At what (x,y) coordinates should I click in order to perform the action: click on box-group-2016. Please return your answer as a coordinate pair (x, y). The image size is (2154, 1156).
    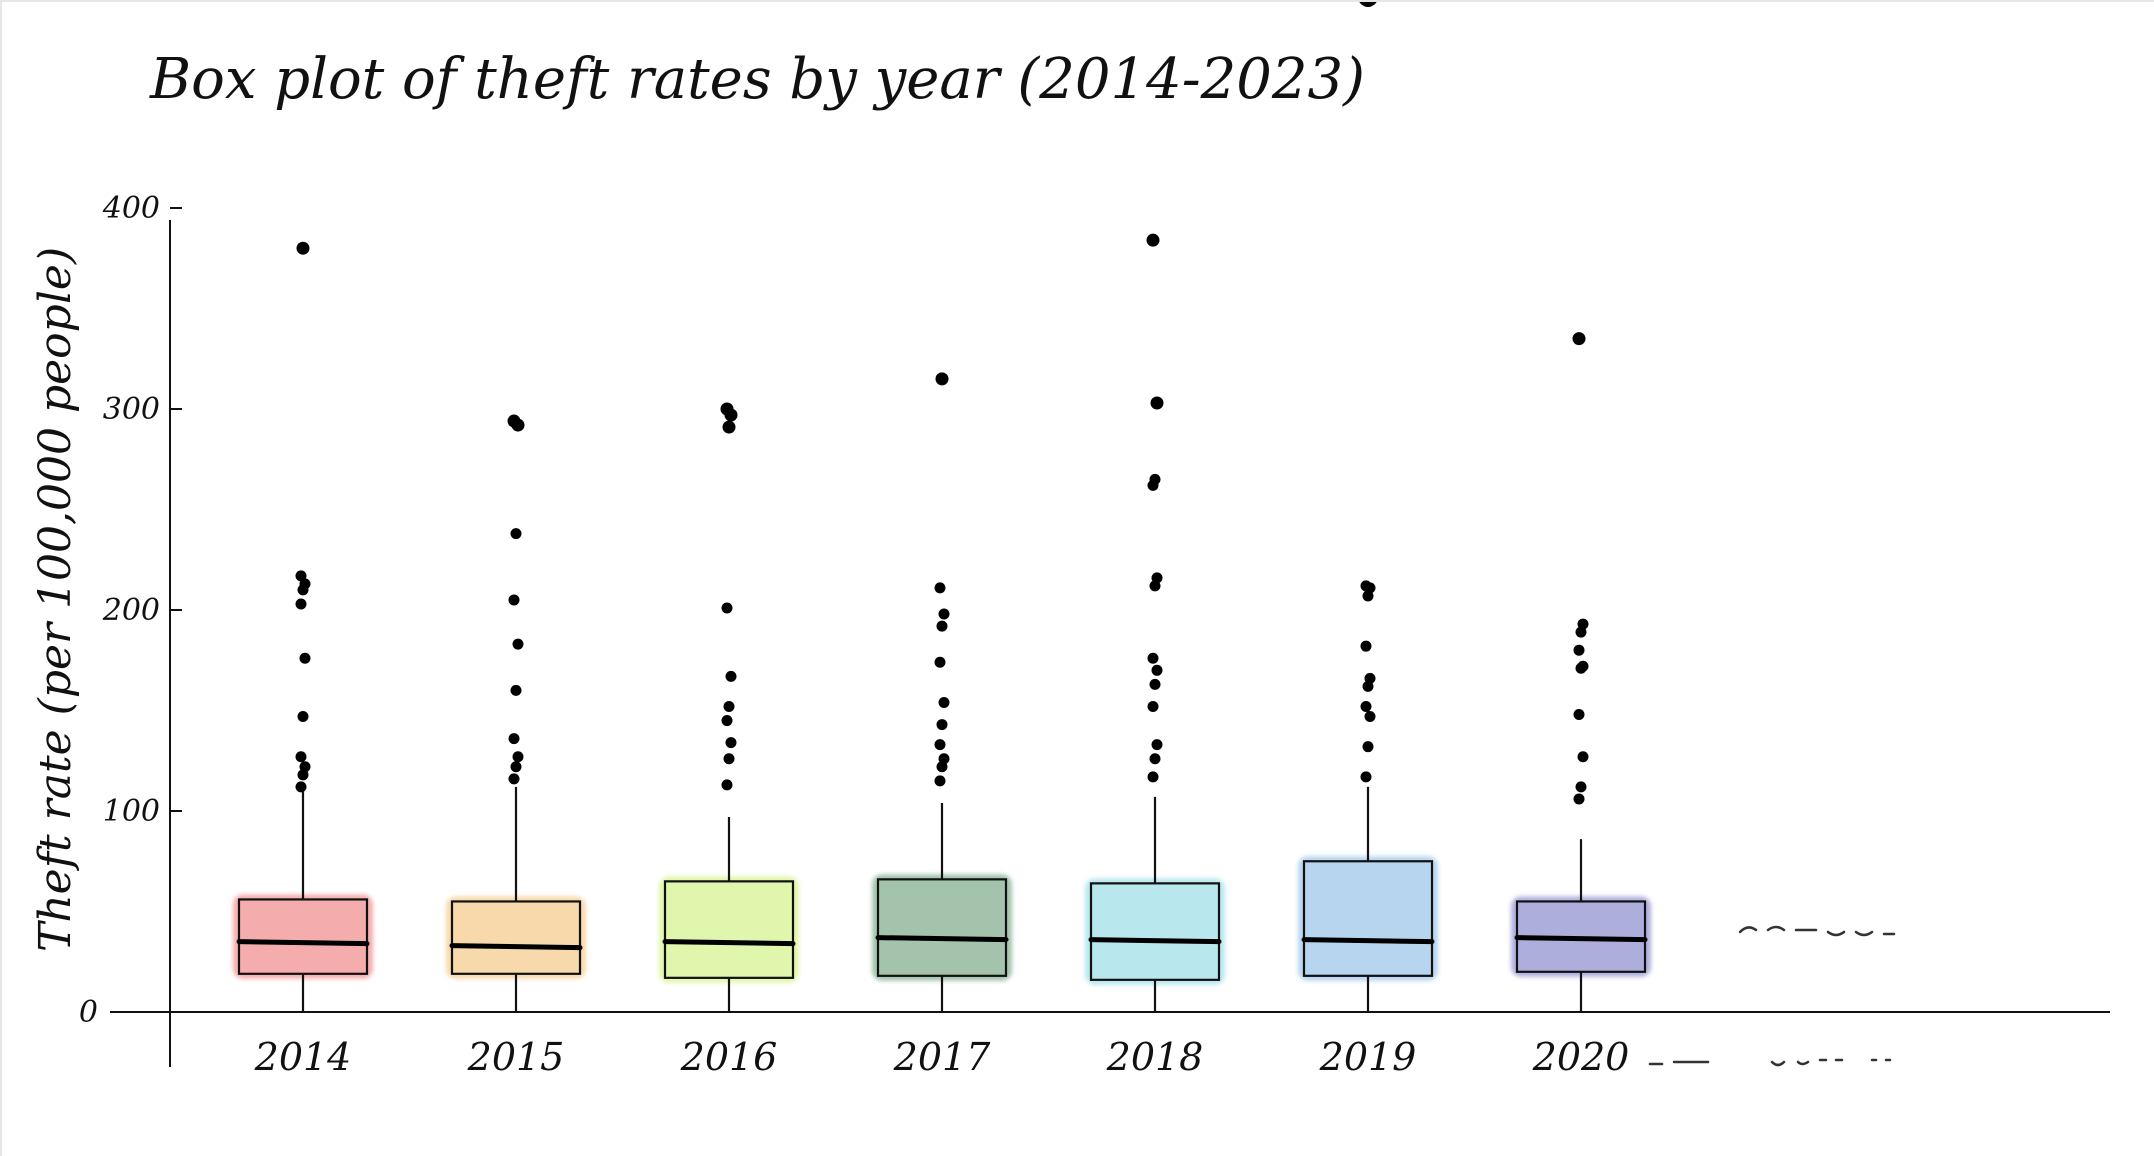
    Looking at the image, I should click on (729, 707).